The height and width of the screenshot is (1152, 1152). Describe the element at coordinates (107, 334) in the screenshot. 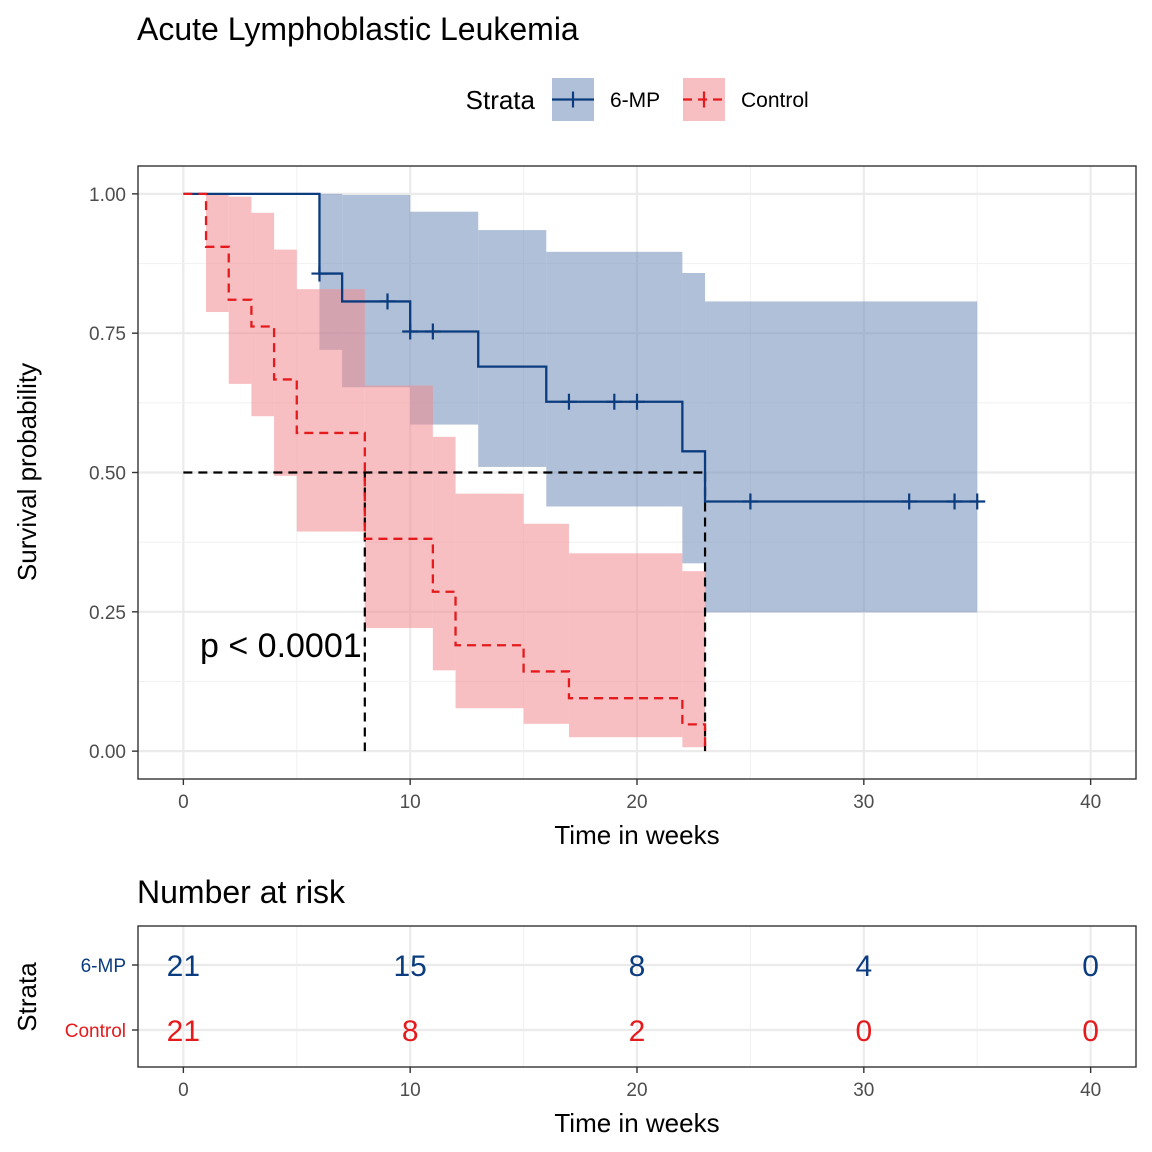

I see `y-tick-label: 0.75` at that location.